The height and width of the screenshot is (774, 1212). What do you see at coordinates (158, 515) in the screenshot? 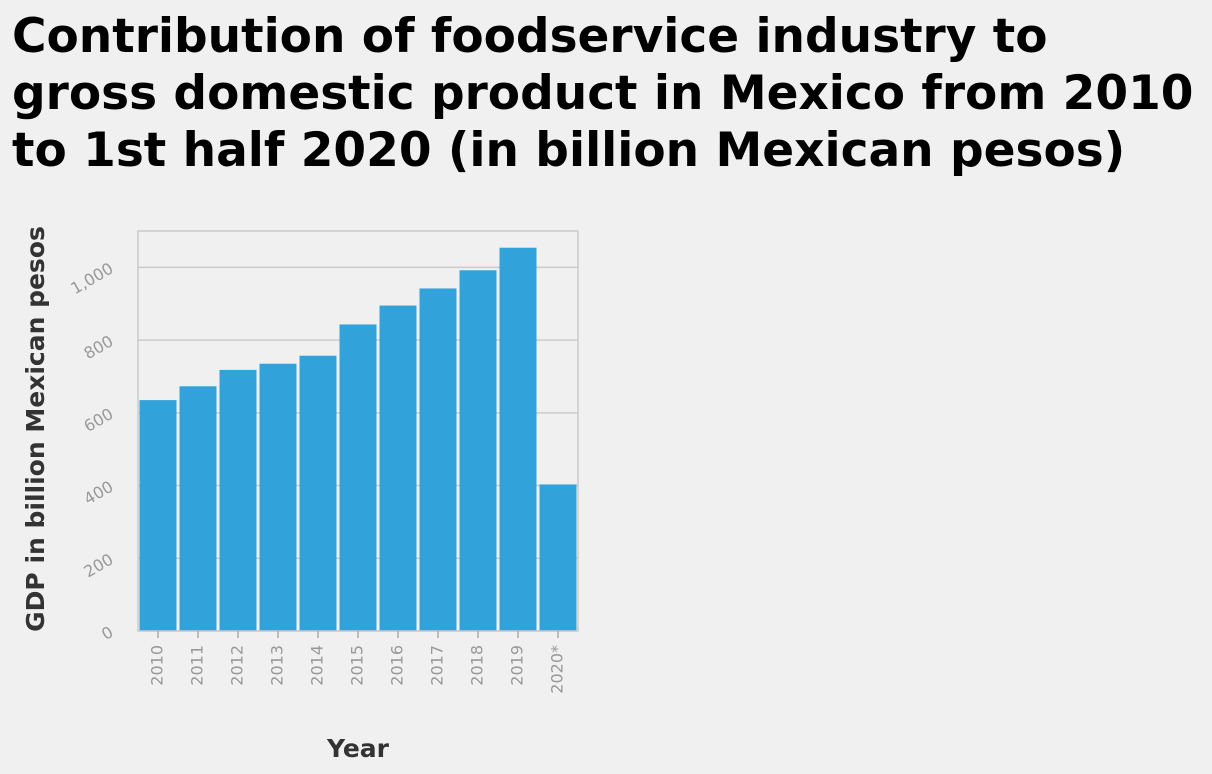
I see `bar-2010` at bounding box center [158, 515].